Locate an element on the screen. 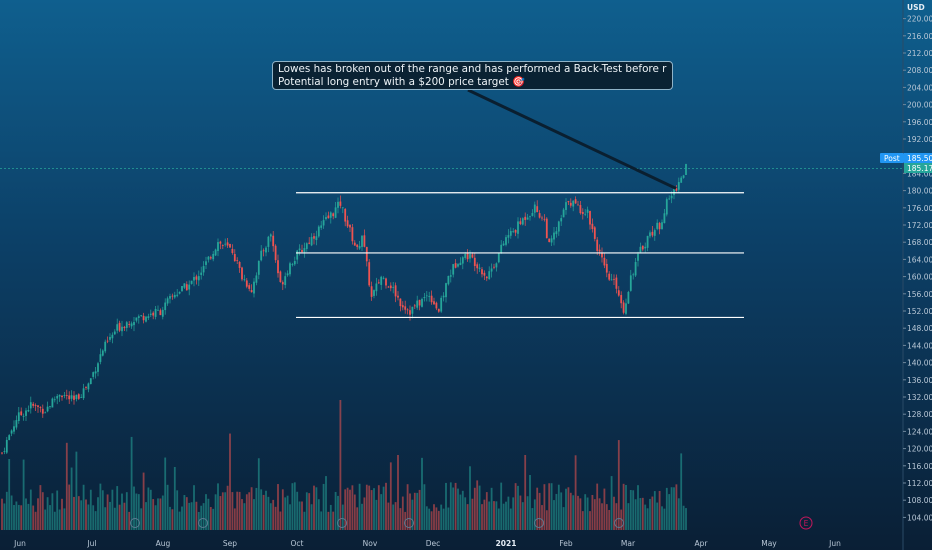  y-tick-label: 172.00 is located at coordinates (919, 225).